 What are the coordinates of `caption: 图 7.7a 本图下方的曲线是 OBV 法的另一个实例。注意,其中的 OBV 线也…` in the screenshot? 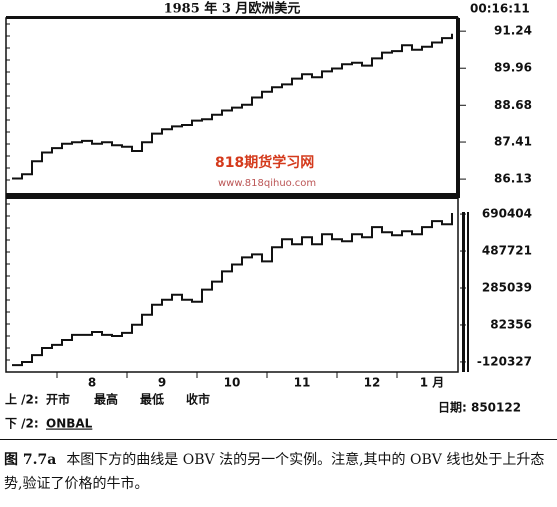 It's located at (279, 472).